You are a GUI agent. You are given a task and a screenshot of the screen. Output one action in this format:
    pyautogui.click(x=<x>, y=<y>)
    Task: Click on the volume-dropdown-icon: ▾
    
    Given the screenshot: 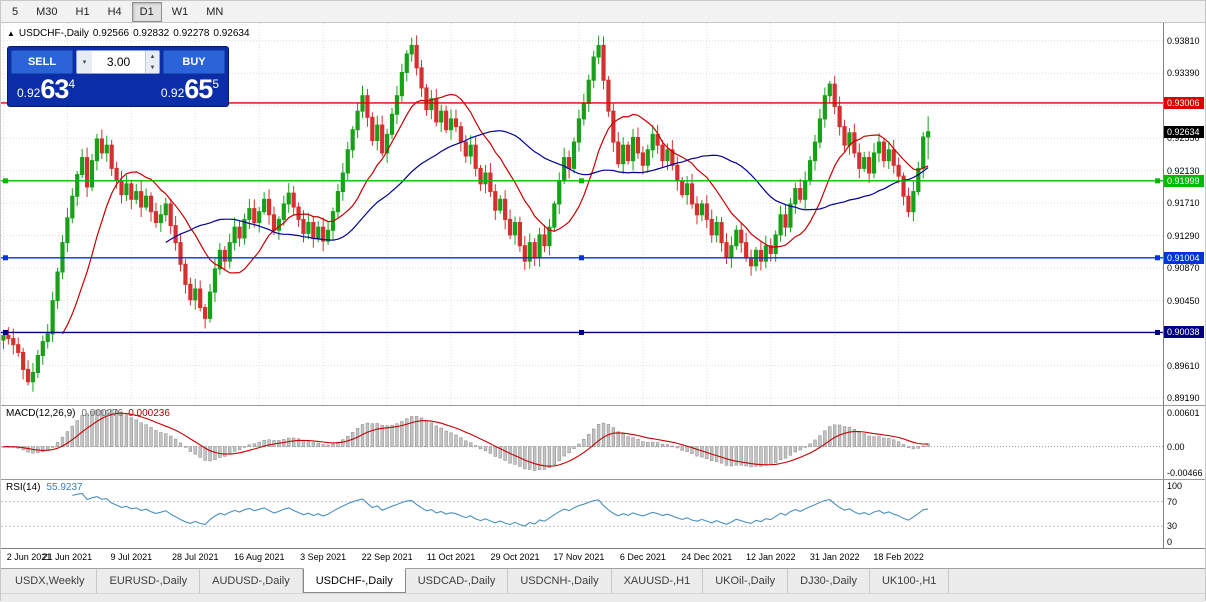 What is the action you would take?
    pyautogui.click(x=84, y=62)
    